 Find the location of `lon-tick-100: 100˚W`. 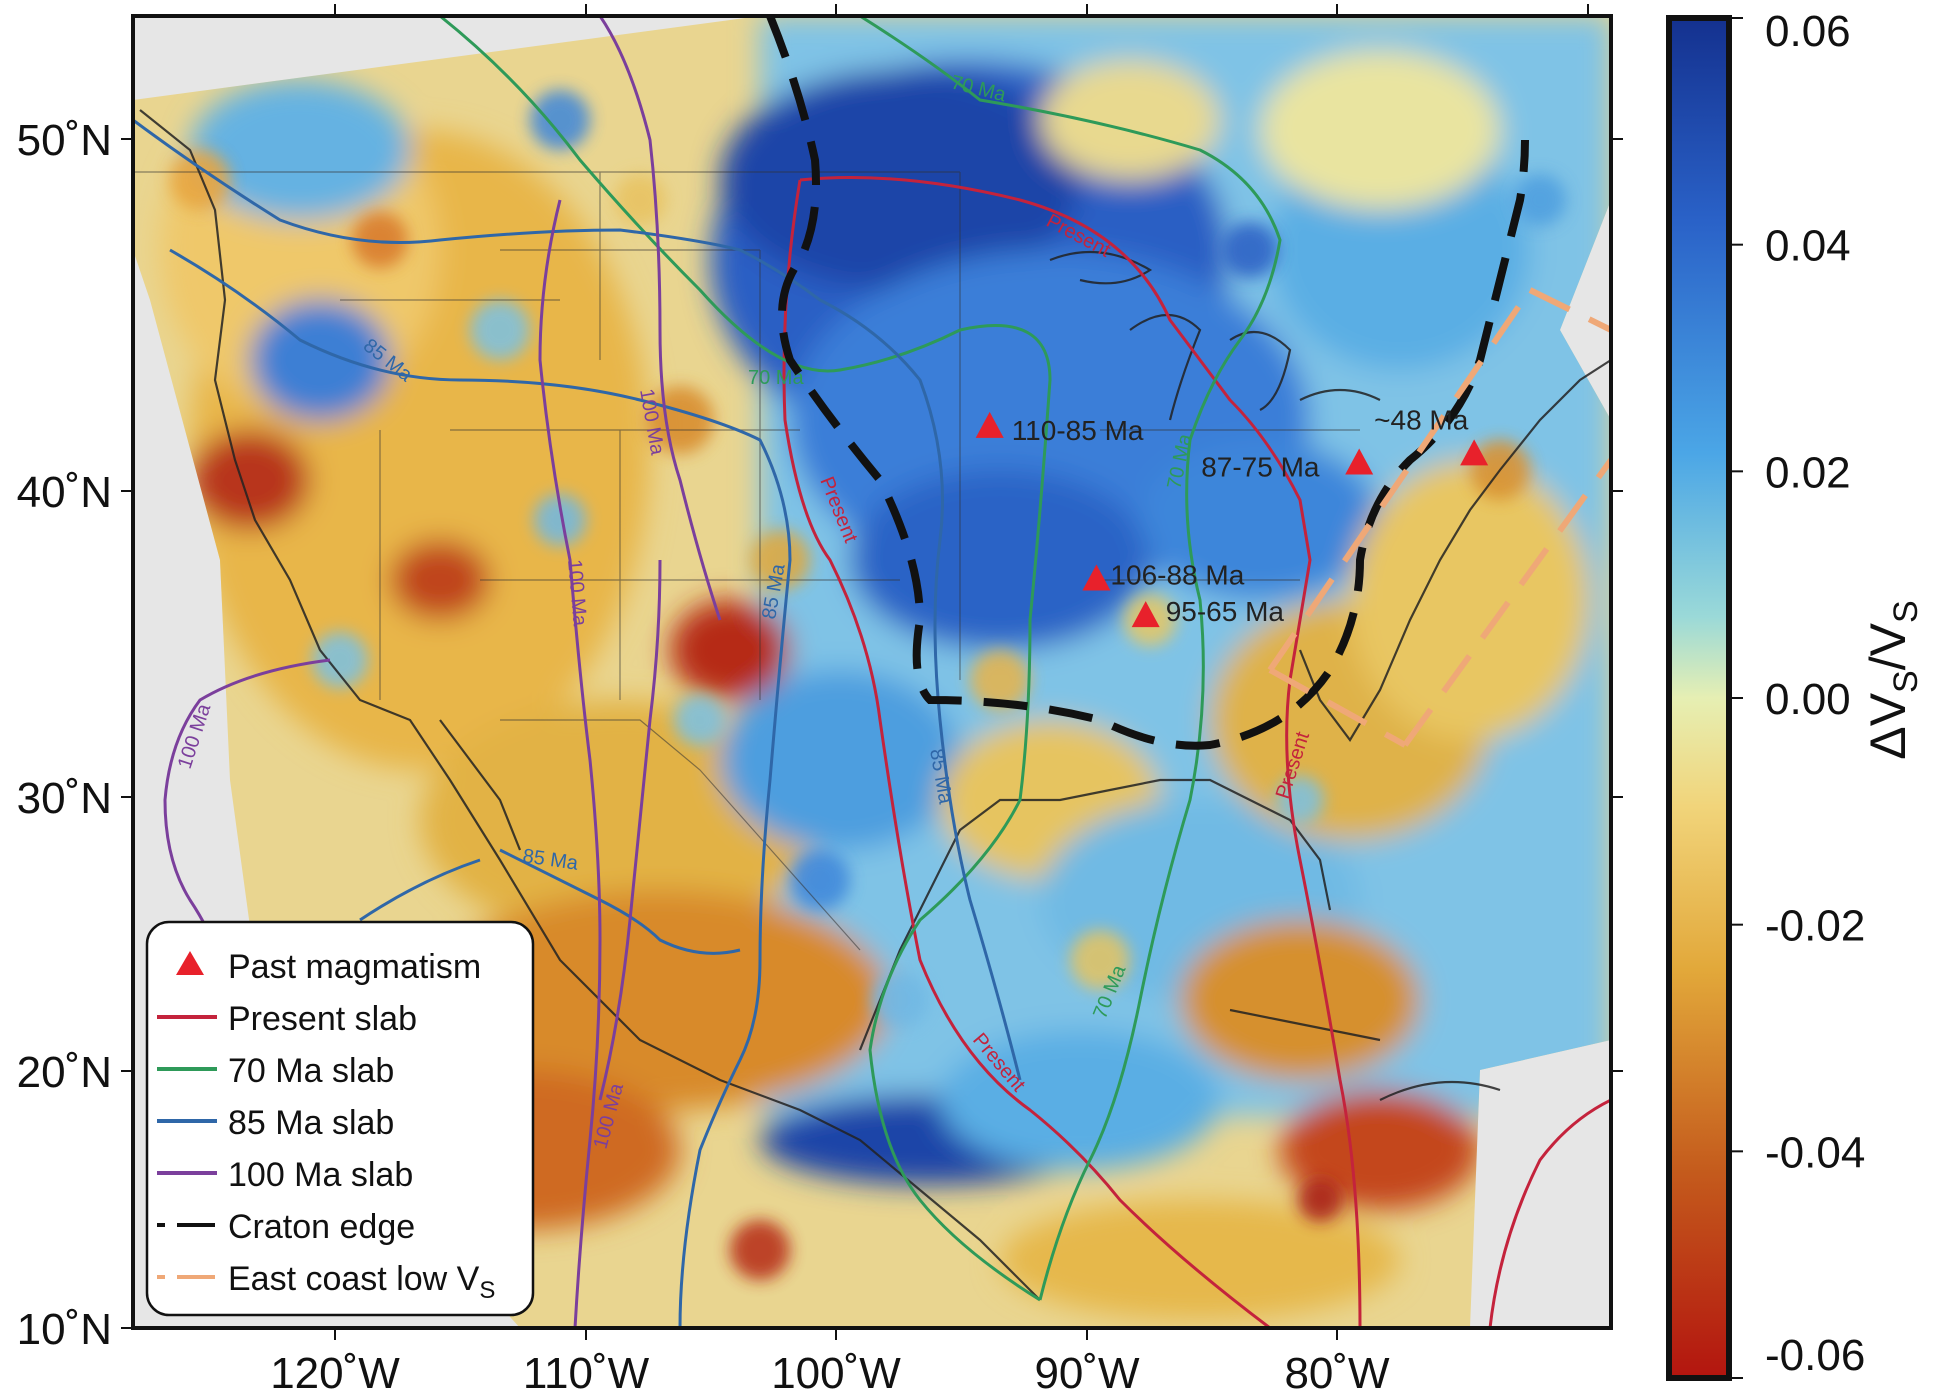

lon-tick-100: 100˚W is located at coordinates (836, 1372).